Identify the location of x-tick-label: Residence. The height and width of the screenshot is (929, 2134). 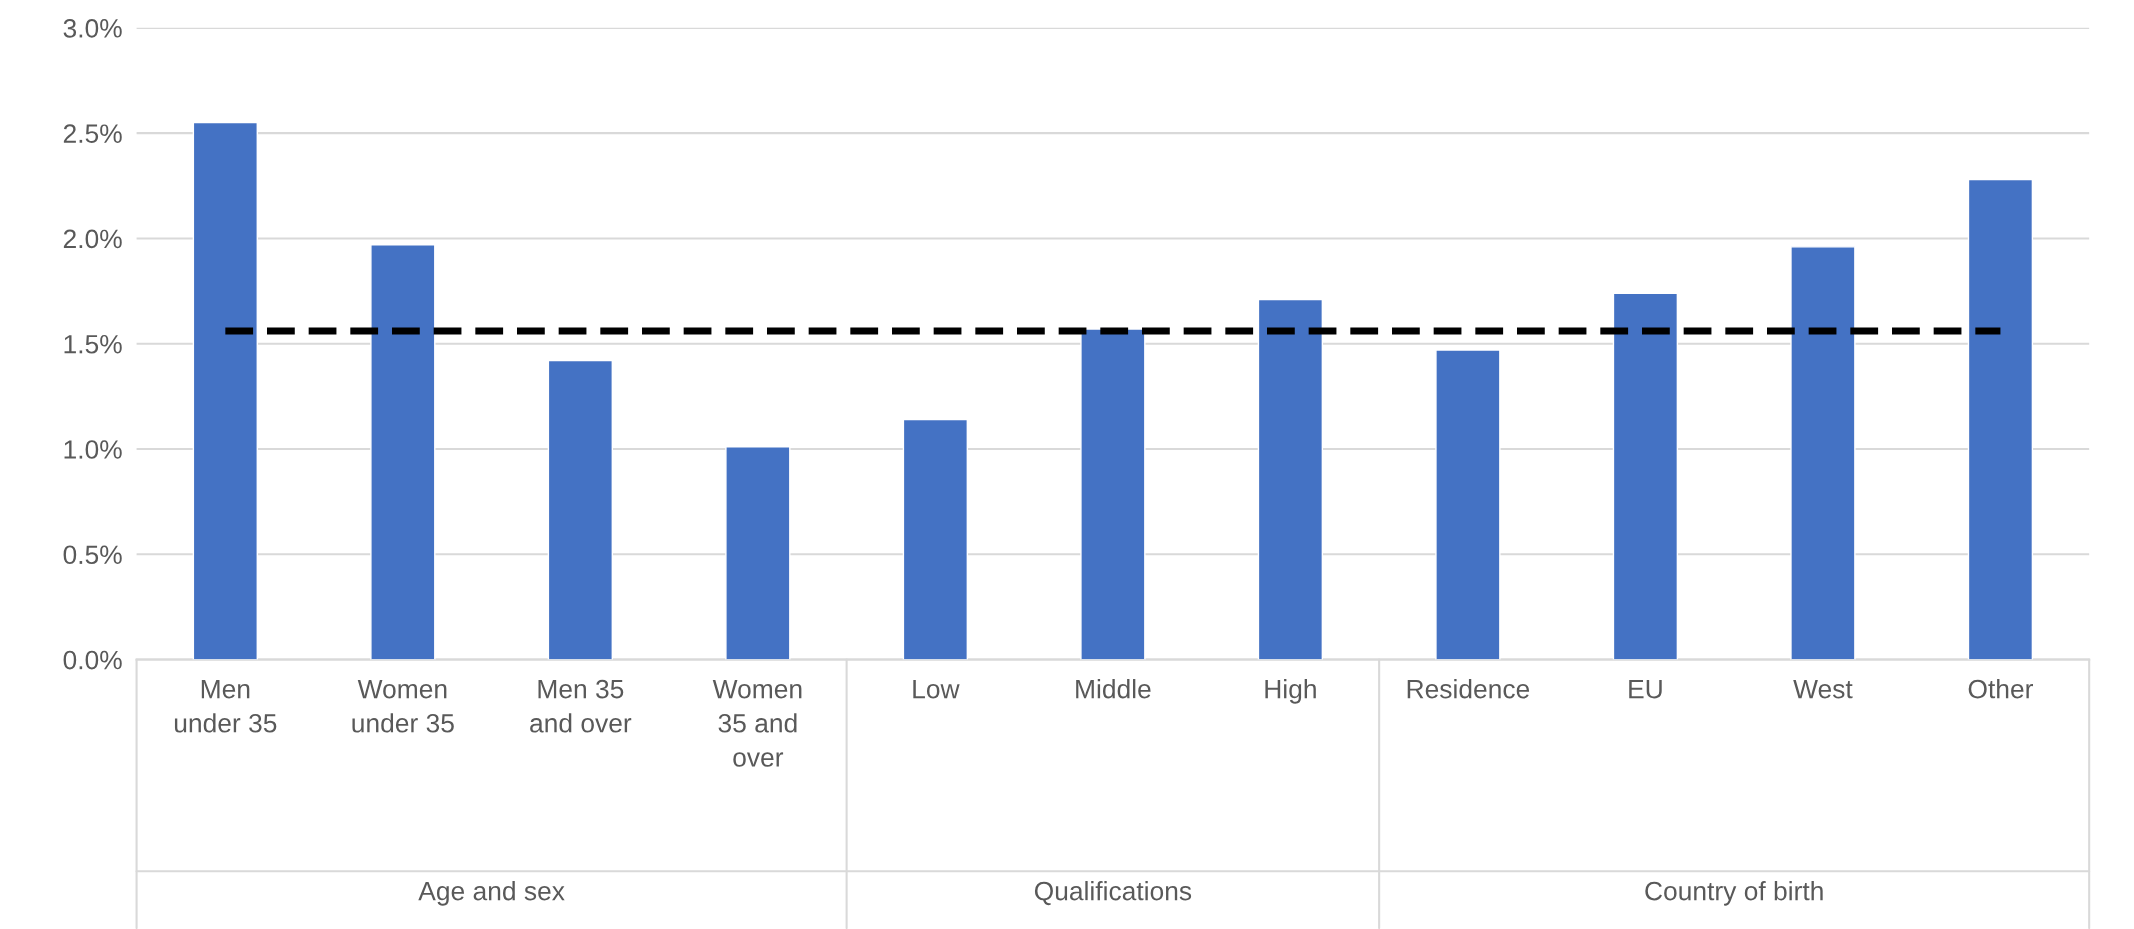
(1468, 689).